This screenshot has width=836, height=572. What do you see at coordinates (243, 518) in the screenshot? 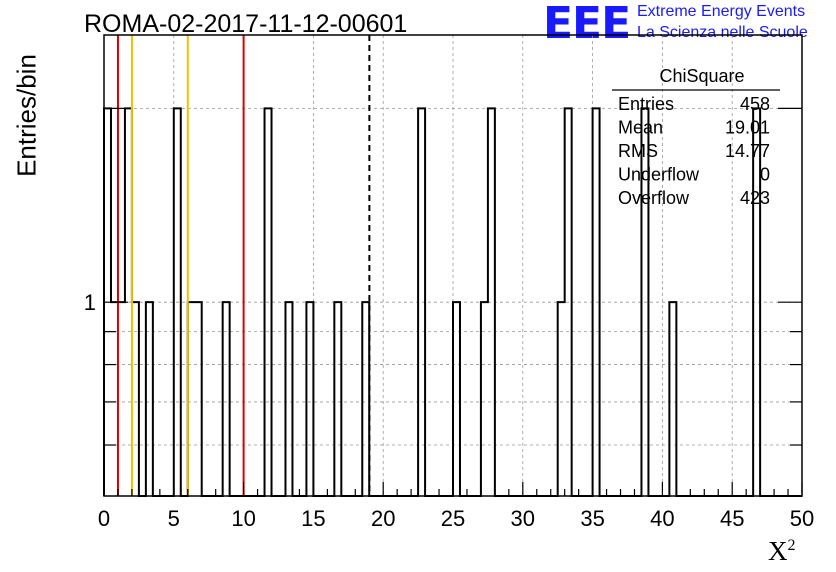
I see `x-tick-label: 10` at bounding box center [243, 518].